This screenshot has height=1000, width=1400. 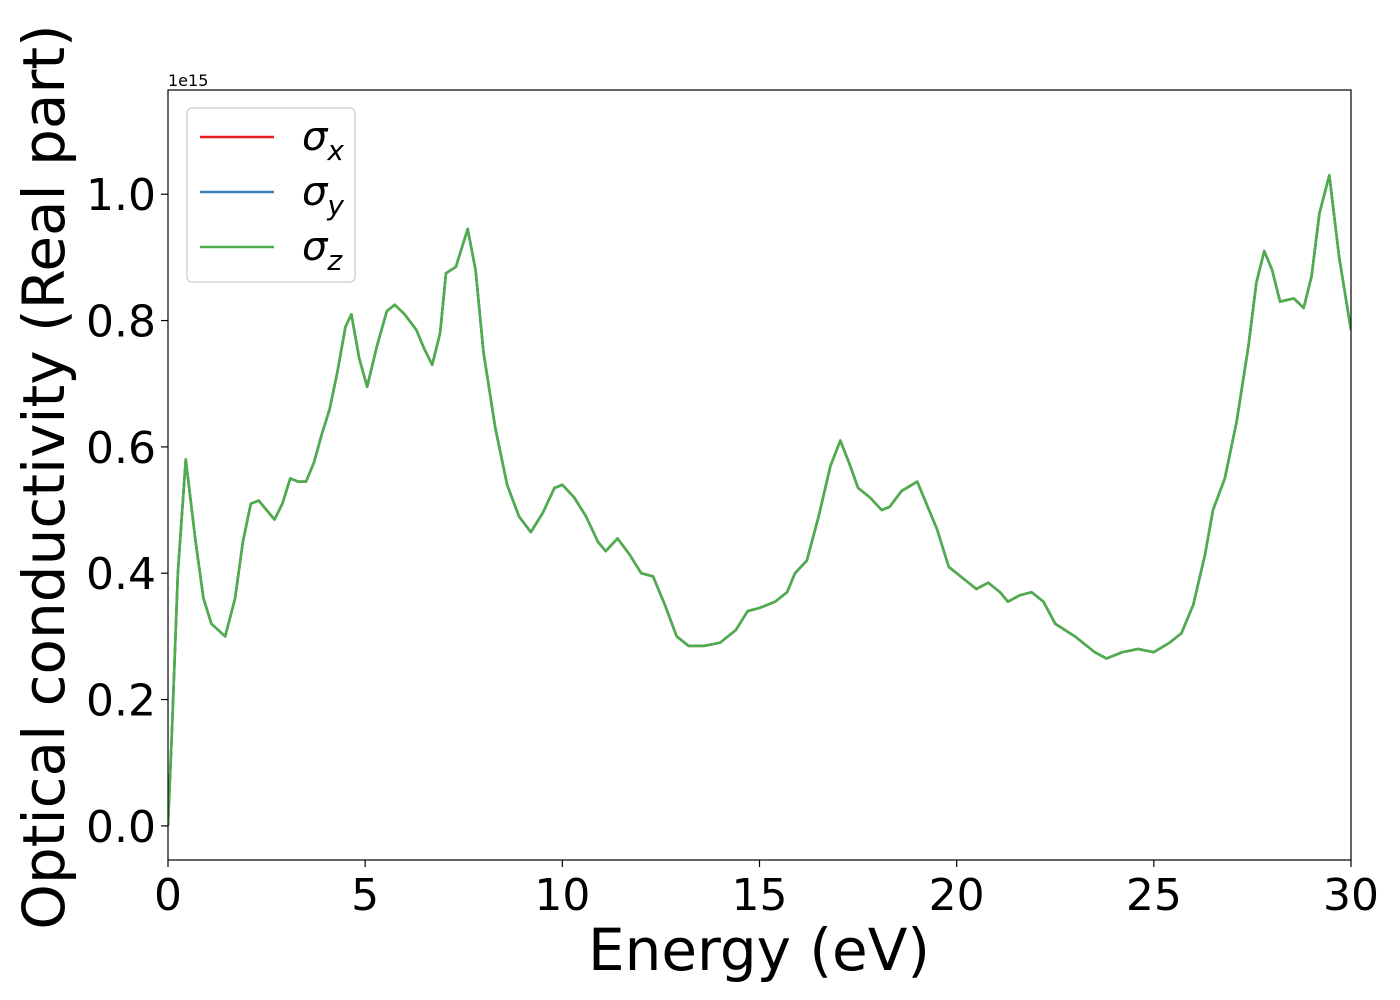 What do you see at coordinates (188, 80) in the screenshot?
I see `offset-label: 1e15` at bounding box center [188, 80].